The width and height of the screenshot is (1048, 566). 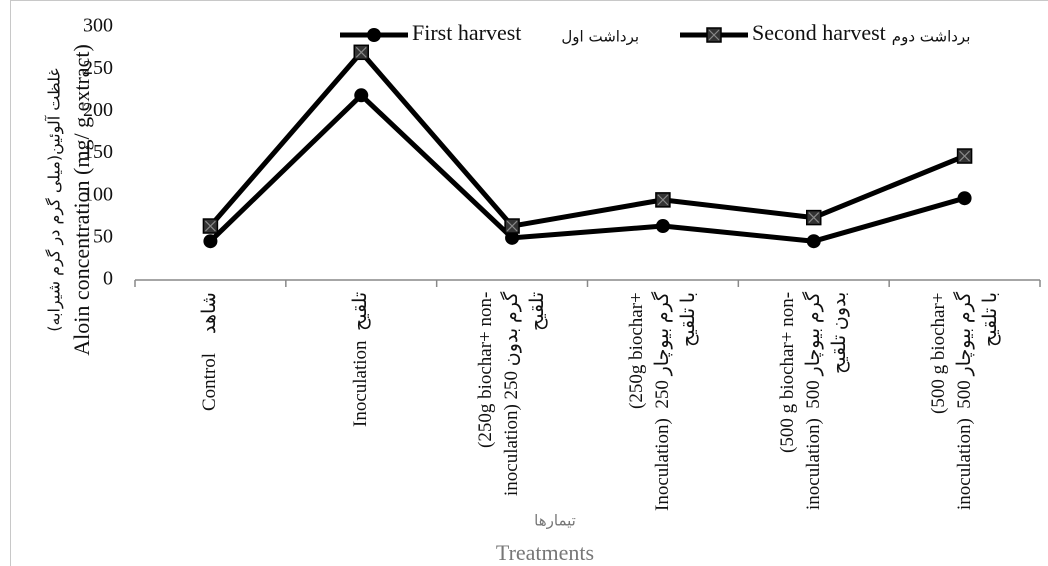 What do you see at coordinates (81, 200) in the screenshot?
I see `y-label: Aloin concentration (mg/ g extract)` at bounding box center [81, 200].